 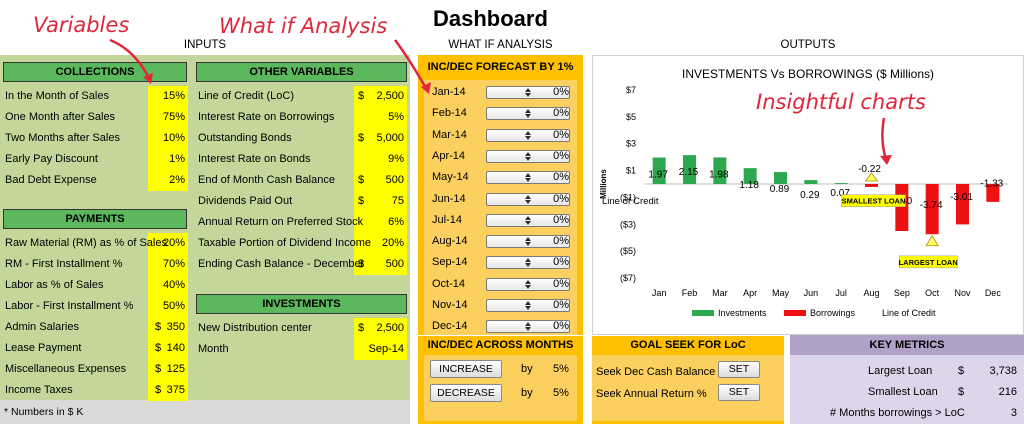 I want to click on goal-seek-header: GOAL SEEK FOR LoC, so click(x=688, y=345).